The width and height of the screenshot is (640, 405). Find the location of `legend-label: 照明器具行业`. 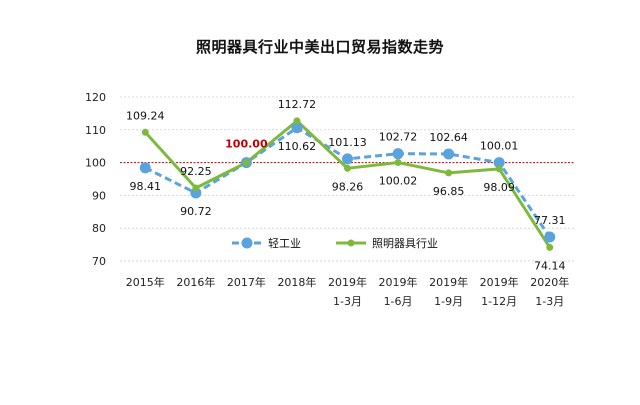

legend-label: 照明器具行业 is located at coordinates (405, 243).